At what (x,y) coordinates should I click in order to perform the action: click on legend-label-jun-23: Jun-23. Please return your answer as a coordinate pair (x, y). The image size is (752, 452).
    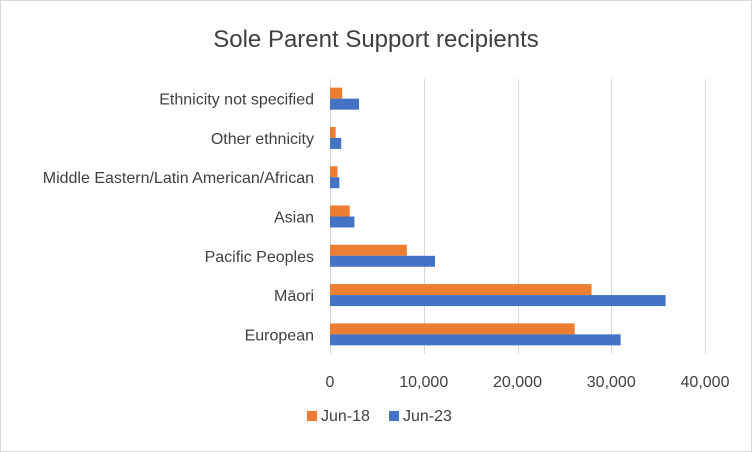
    Looking at the image, I should click on (427, 416).